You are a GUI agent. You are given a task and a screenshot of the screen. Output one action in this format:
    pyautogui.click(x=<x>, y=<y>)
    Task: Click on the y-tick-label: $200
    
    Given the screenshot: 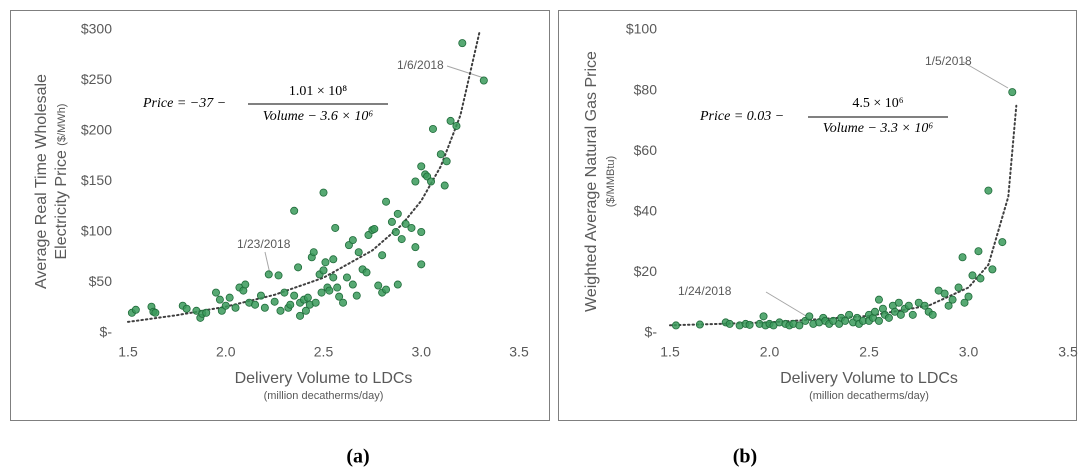 What is the action you would take?
    pyautogui.click(x=96, y=130)
    